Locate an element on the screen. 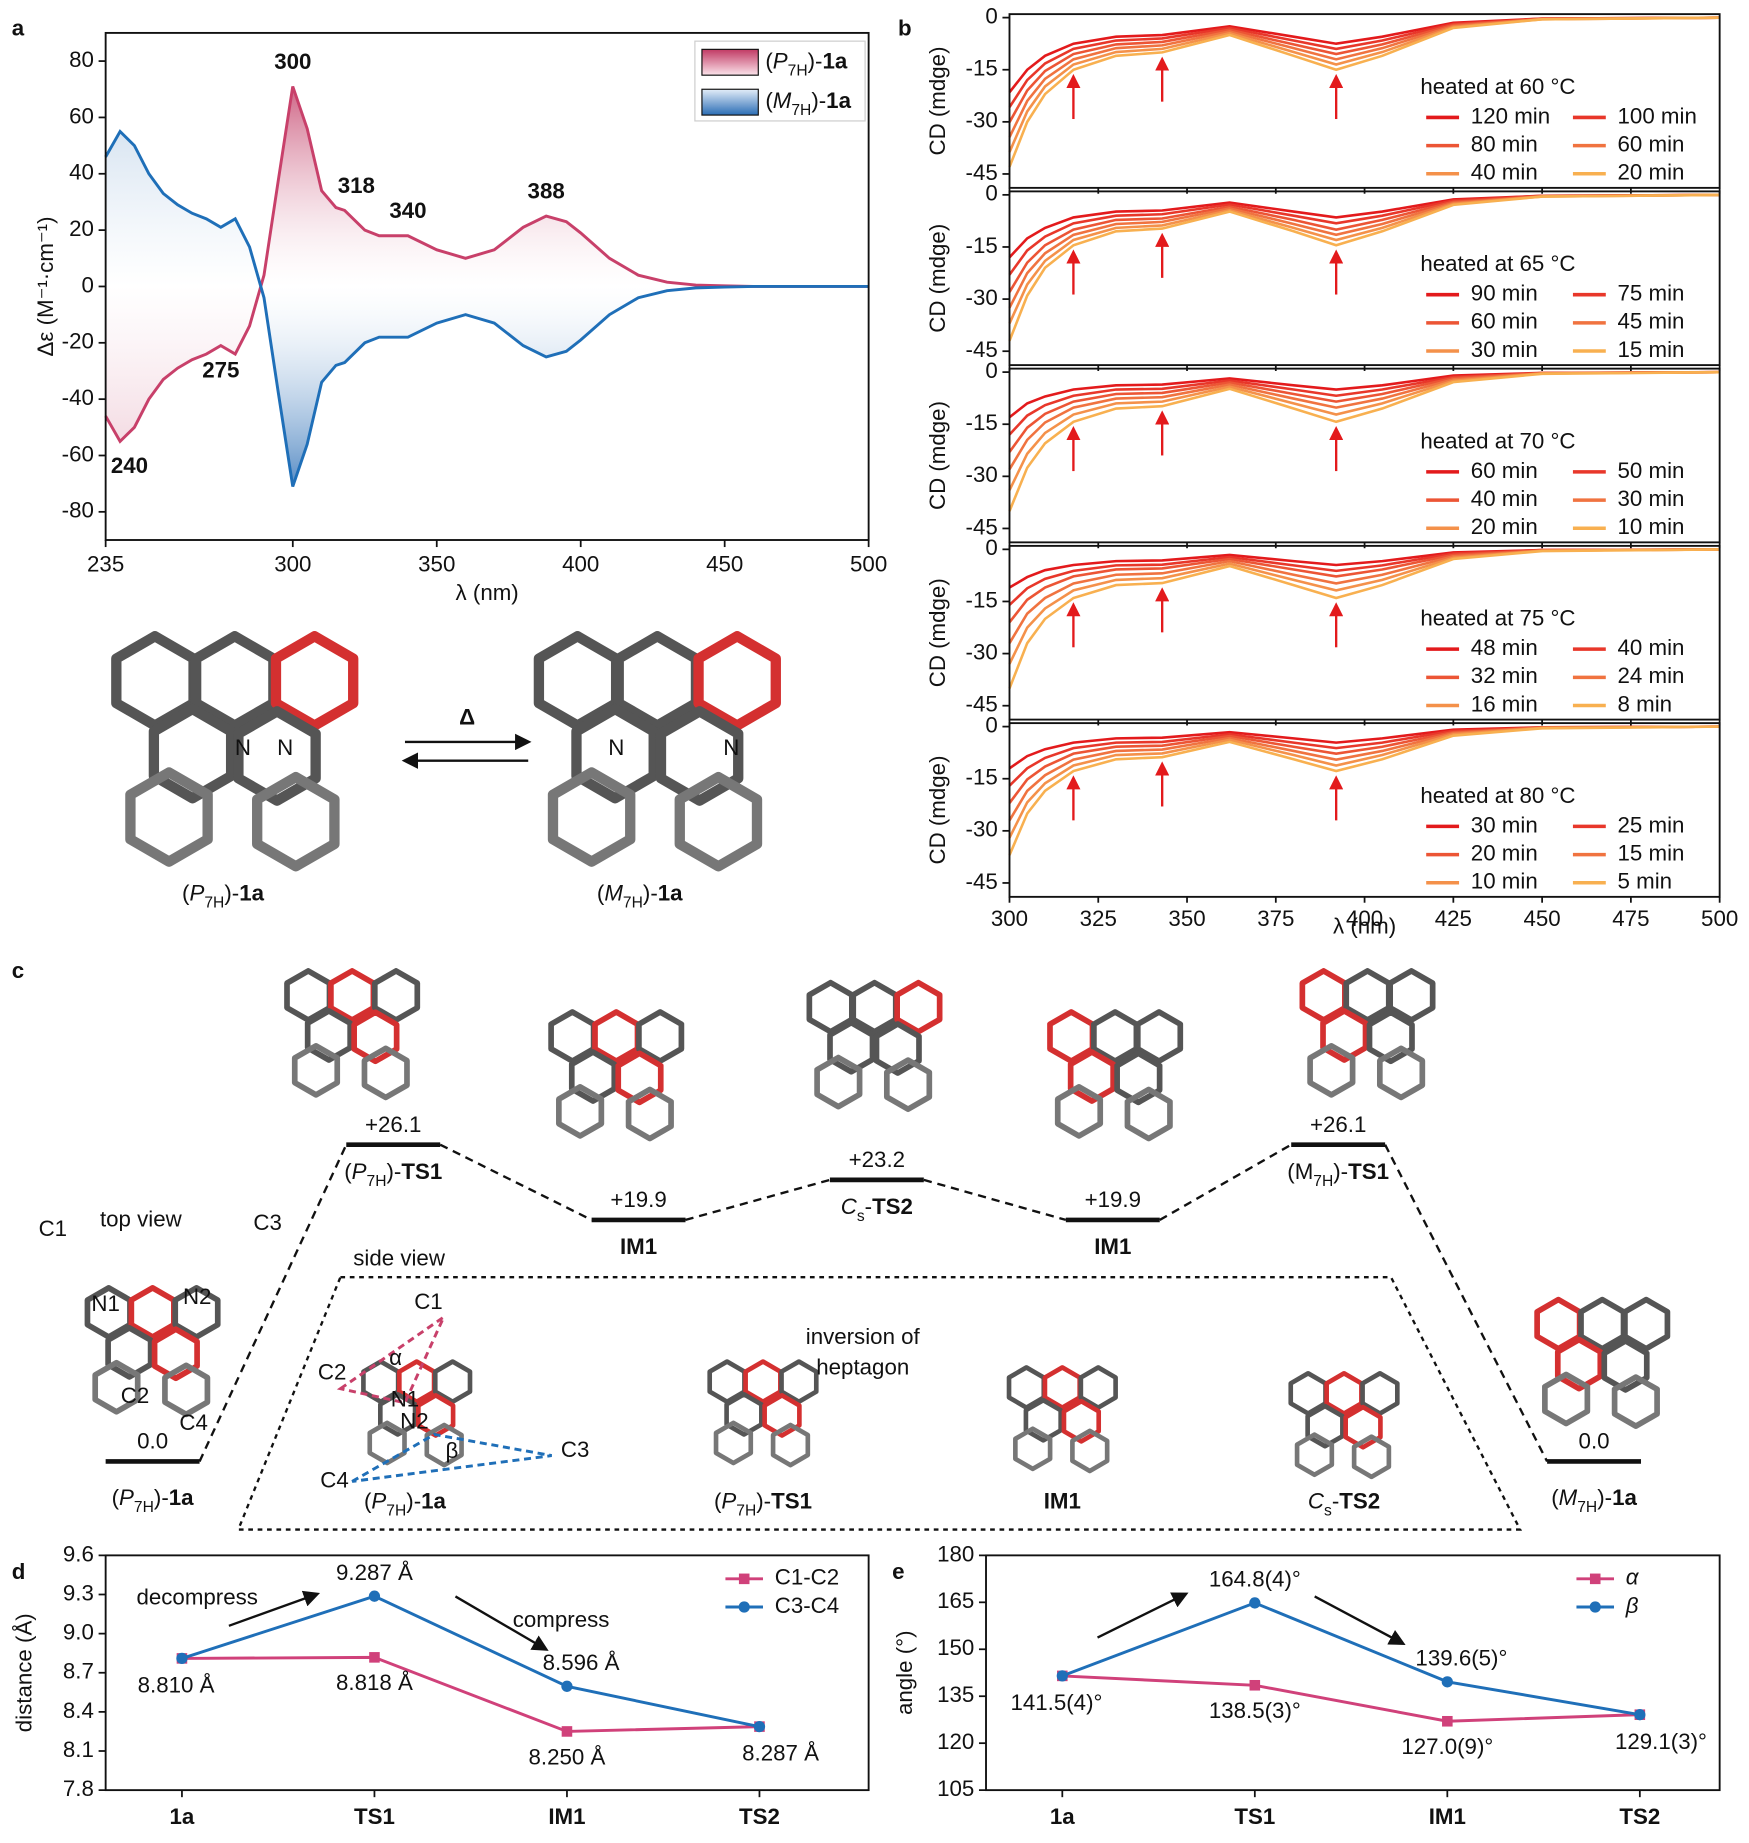  legend-label: 20 min is located at coordinates (1504, 526).